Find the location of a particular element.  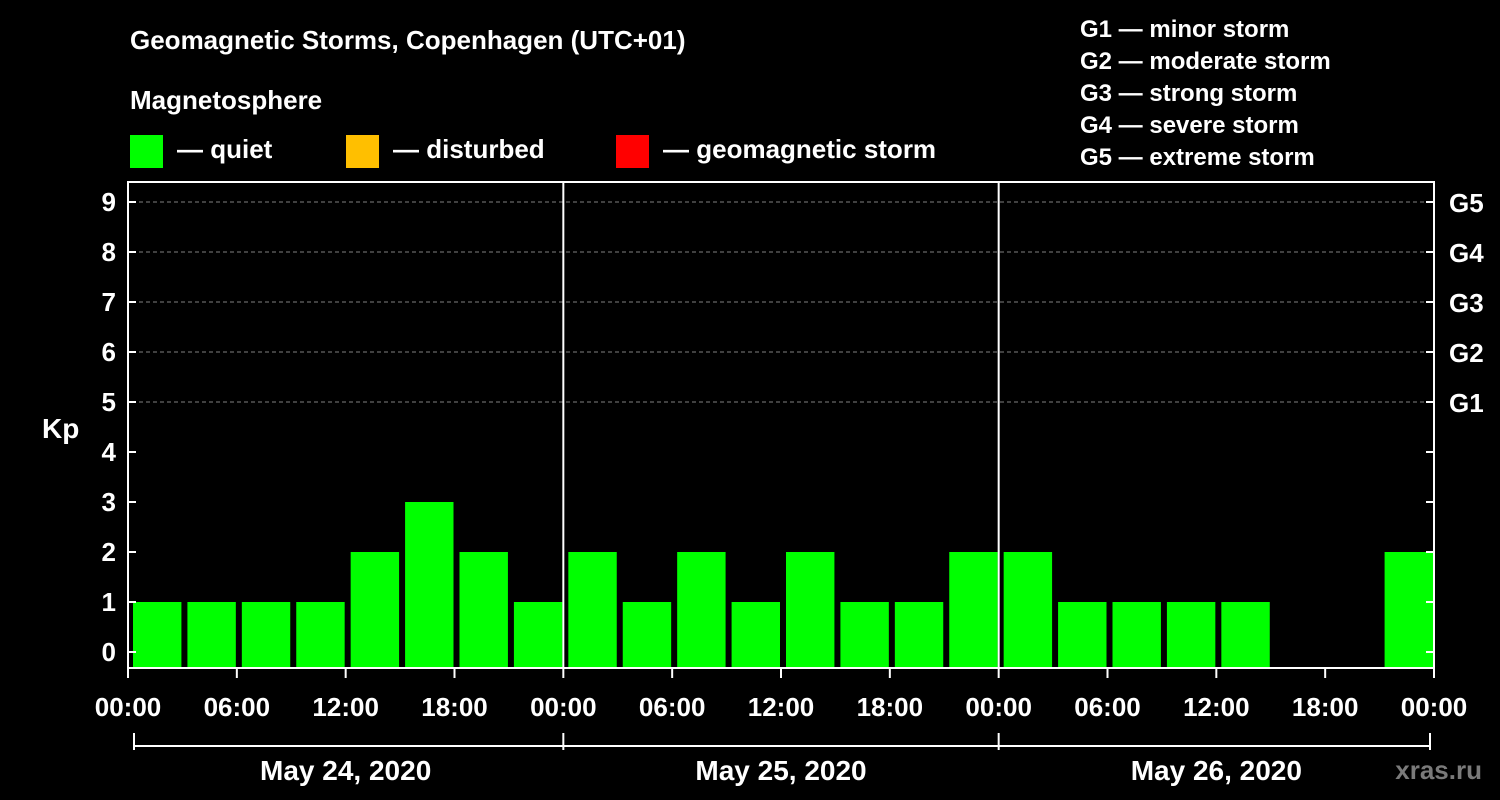

legend-label-storm: — geomagnetic storm is located at coordinates (799, 149).